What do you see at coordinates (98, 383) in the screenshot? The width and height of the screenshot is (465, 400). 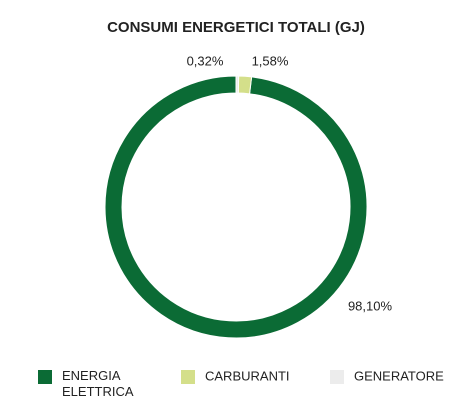 I see `legend-label: ENERGIA ELETTRICA` at bounding box center [98, 383].